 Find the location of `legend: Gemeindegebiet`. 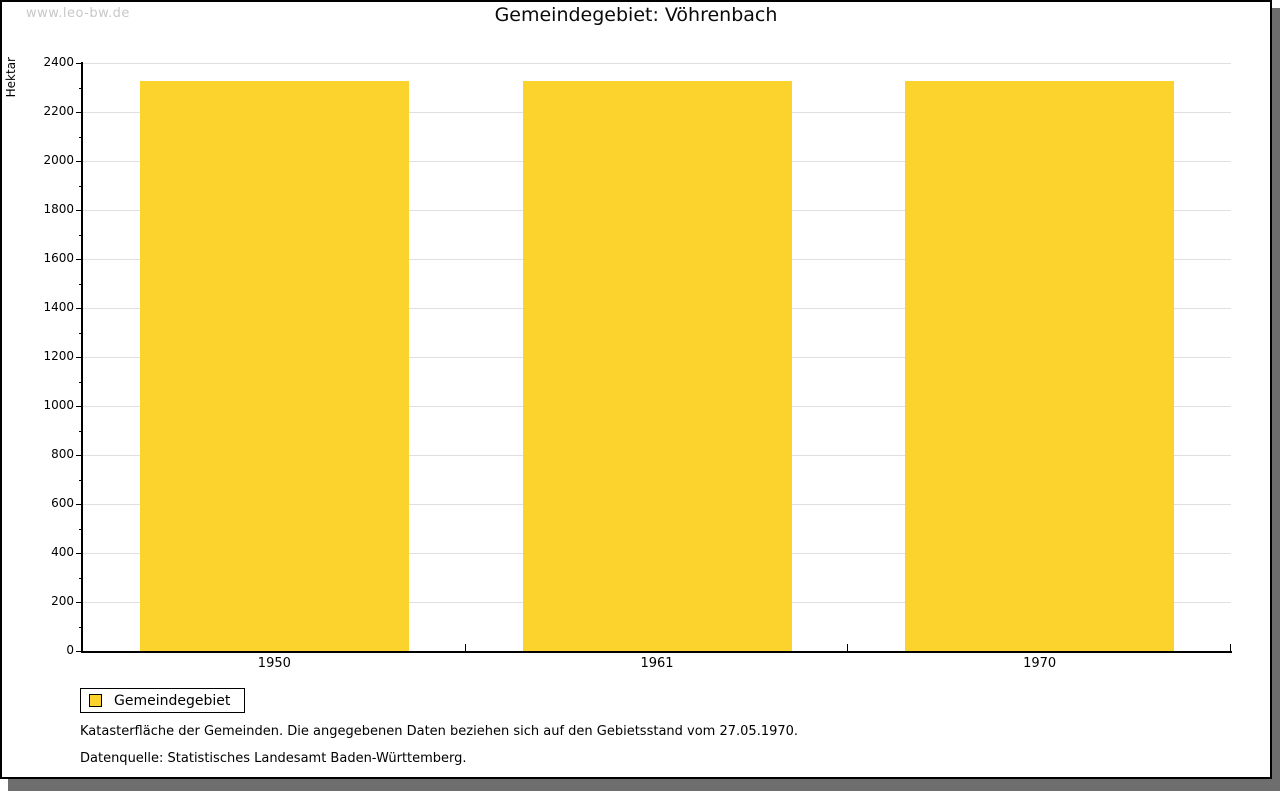

legend: Gemeindegebiet is located at coordinates (163, 700).